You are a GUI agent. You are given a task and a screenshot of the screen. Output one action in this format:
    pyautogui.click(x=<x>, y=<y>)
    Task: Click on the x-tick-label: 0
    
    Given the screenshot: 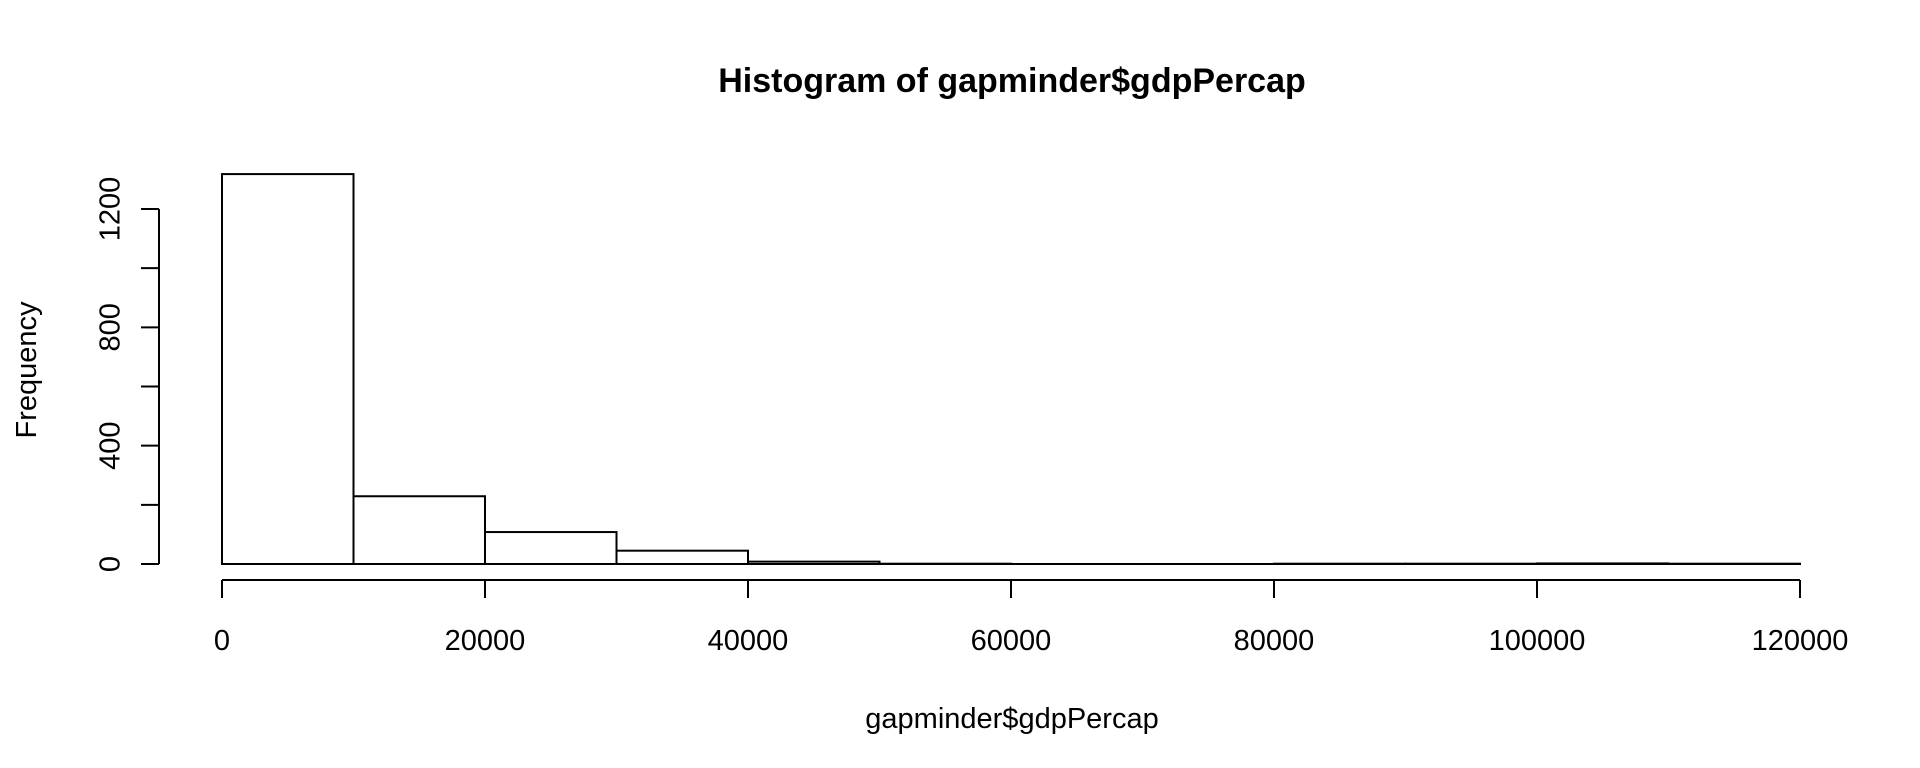 What is the action you would take?
    pyautogui.click(x=222, y=641)
    